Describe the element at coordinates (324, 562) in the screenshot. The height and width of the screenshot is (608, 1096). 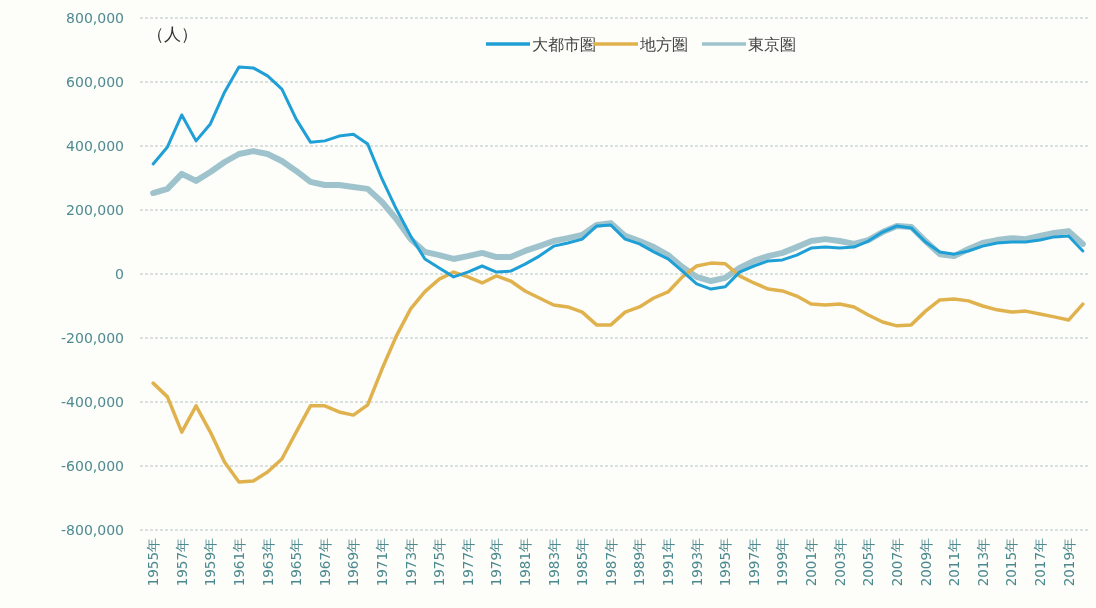
I see `x-tick-label: 1967年` at that location.